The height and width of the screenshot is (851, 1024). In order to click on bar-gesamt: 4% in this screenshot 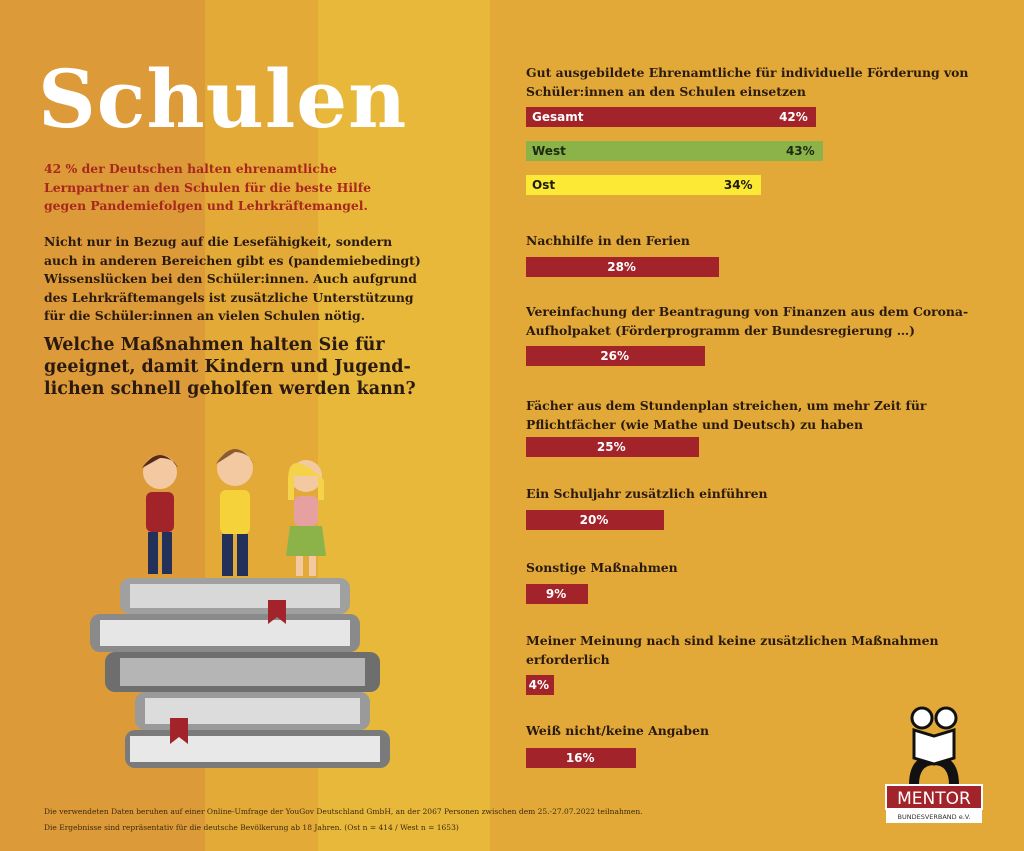, I will do `click(540, 685)`.